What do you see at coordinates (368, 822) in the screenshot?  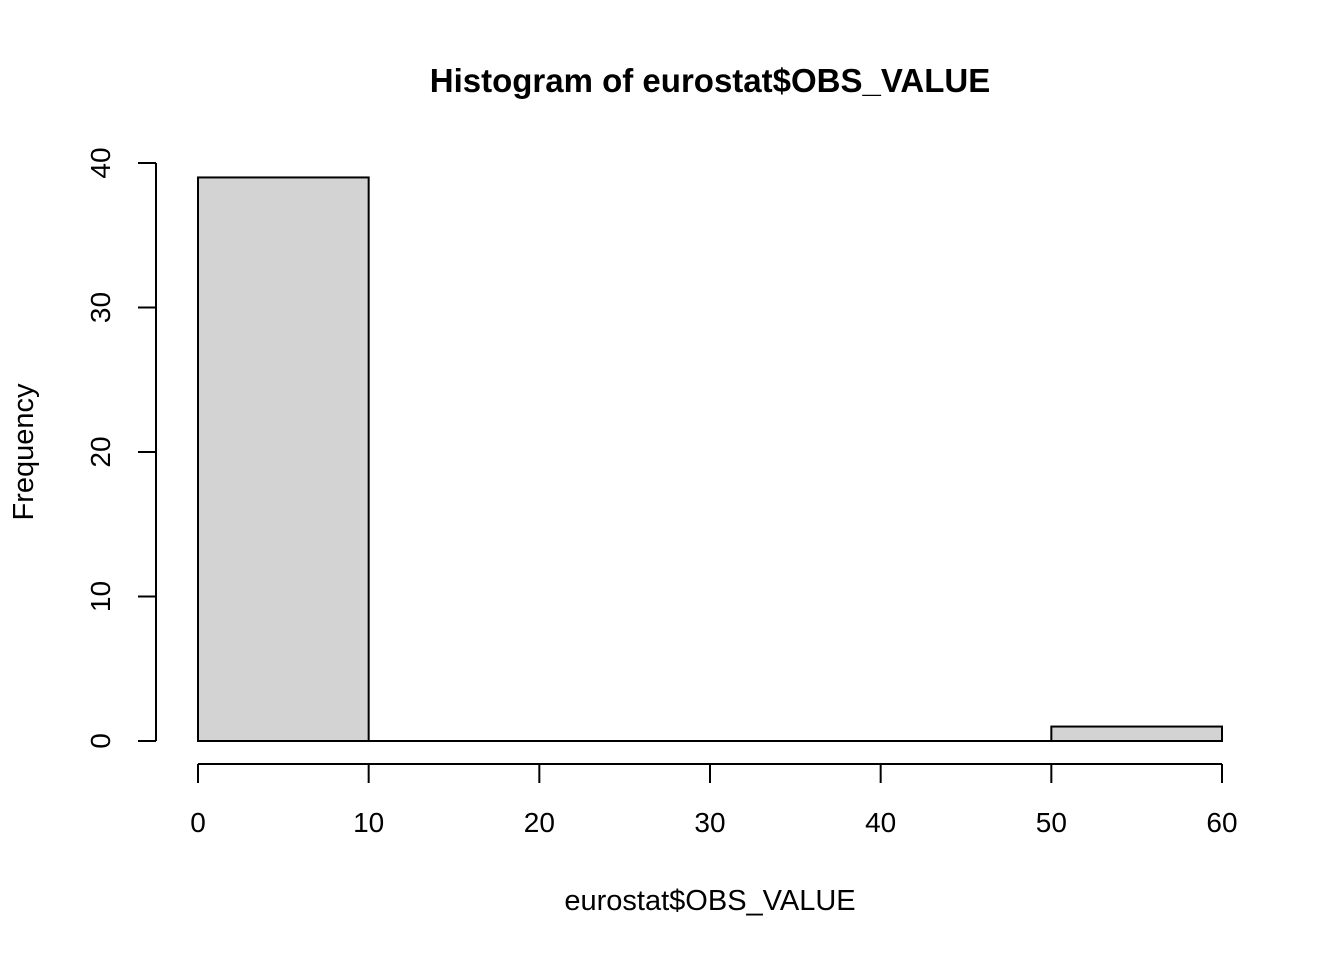 I see `x-axis-tick-label: 10` at bounding box center [368, 822].